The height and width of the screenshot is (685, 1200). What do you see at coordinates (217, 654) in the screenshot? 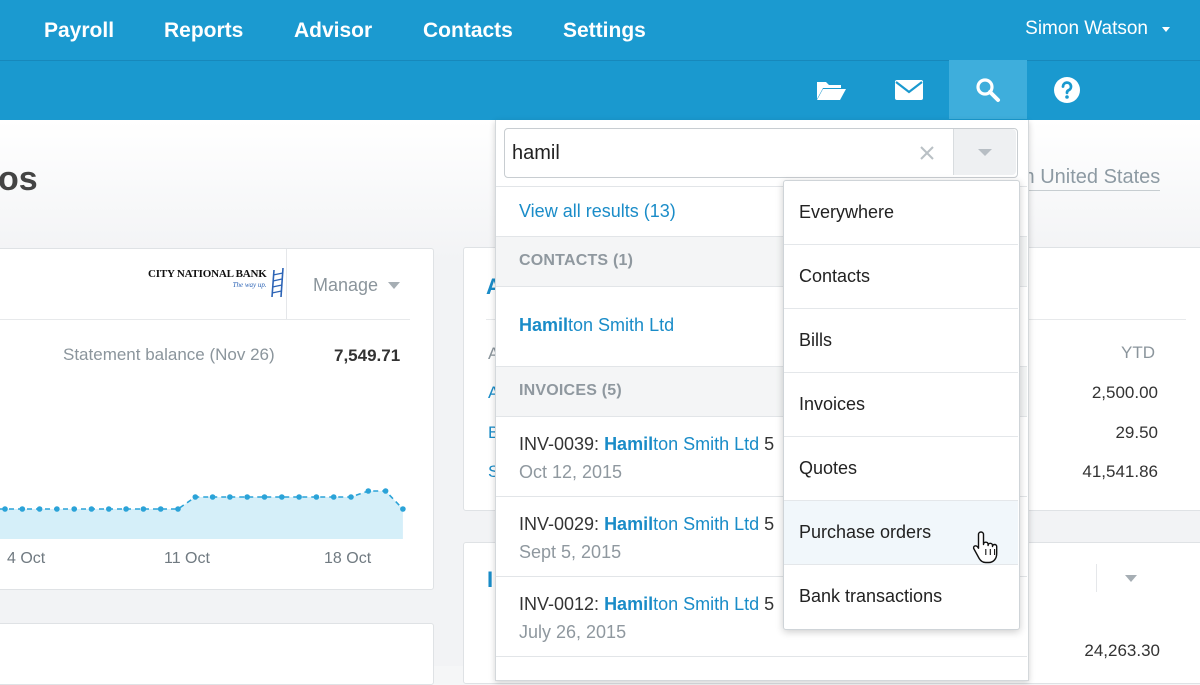
I see `bank-account-panel-secondary` at bounding box center [217, 654].